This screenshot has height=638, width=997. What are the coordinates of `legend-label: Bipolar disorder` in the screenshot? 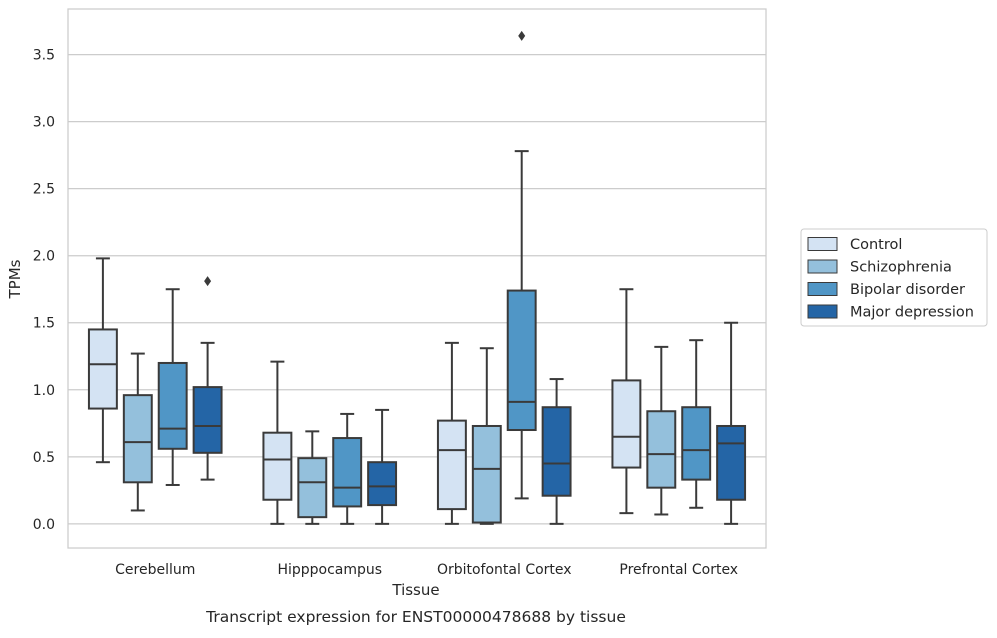 It's located at (907, 290).